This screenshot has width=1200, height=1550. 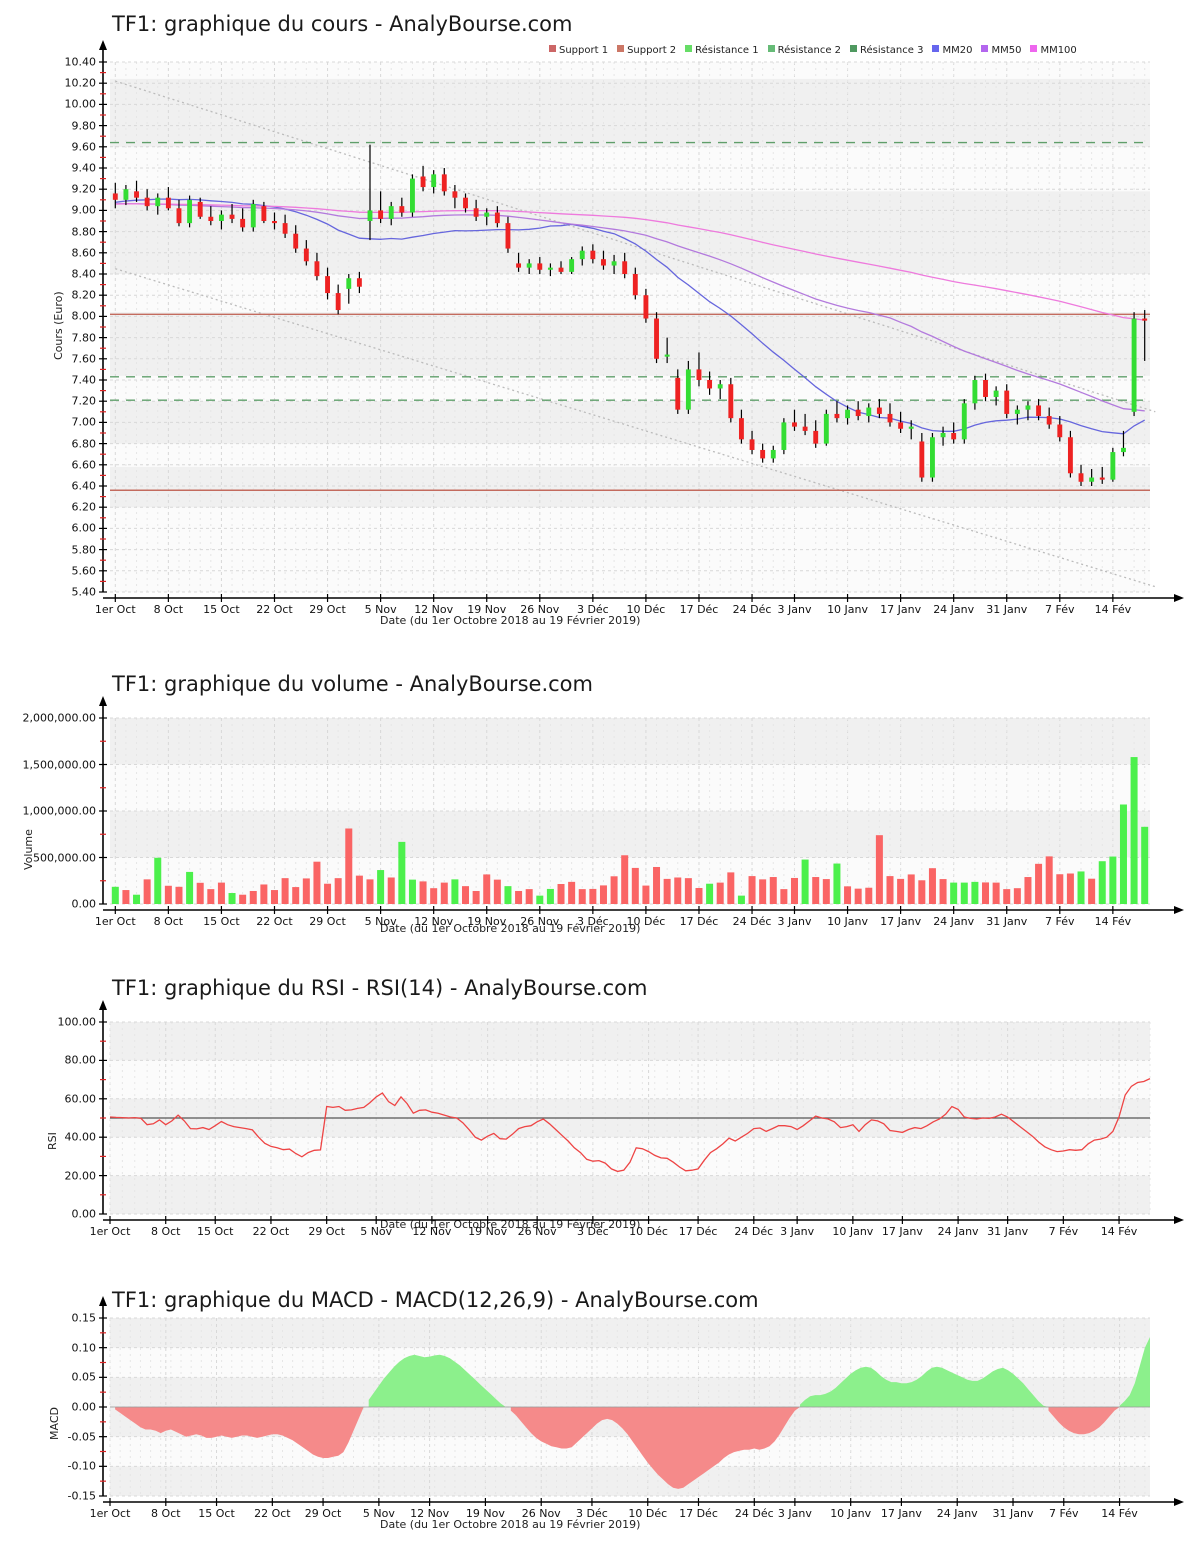 What do you see at coordinates (80, 83) in the screenshot?
I see `price-y-tick: 10.20` at bounding box center [80, 83].